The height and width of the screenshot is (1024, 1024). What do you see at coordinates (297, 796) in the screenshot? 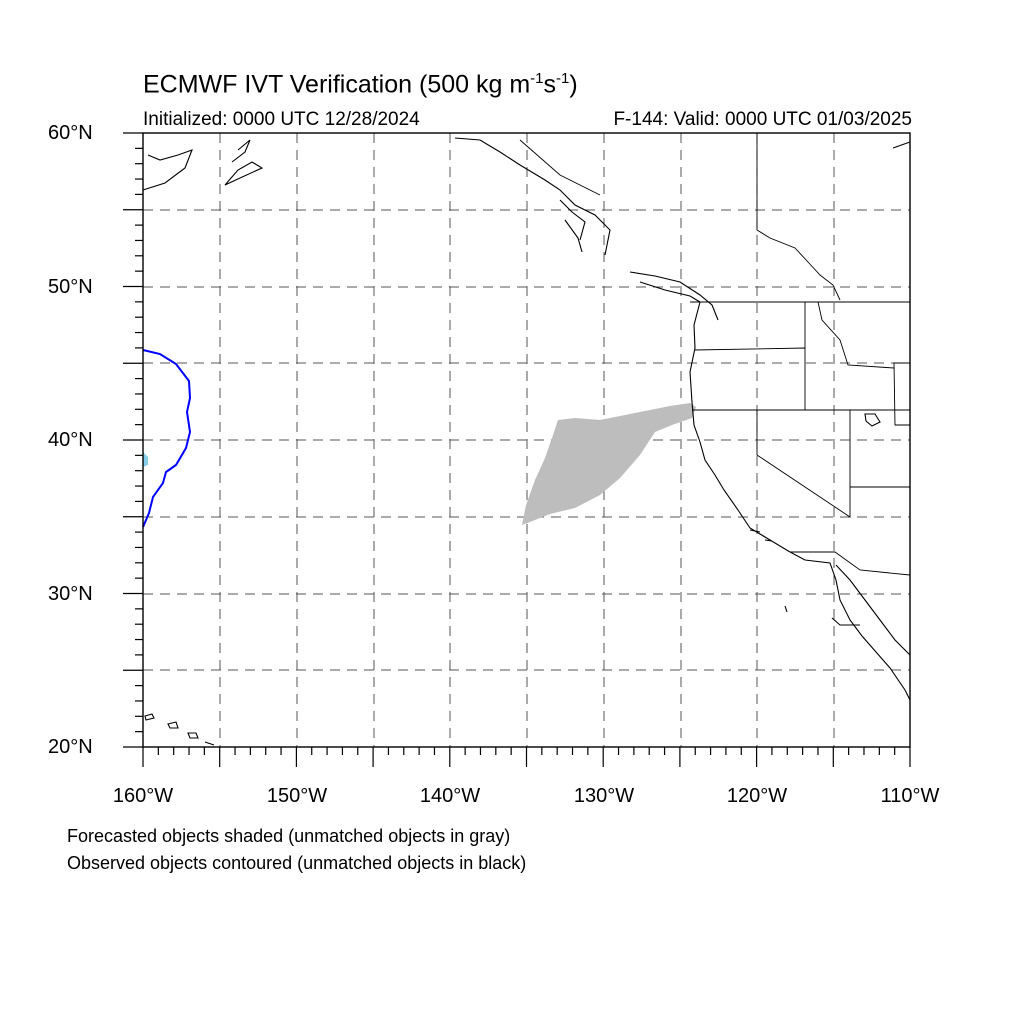
I see `lon-label-150w: 150°W` at bounding box center [297, 796].